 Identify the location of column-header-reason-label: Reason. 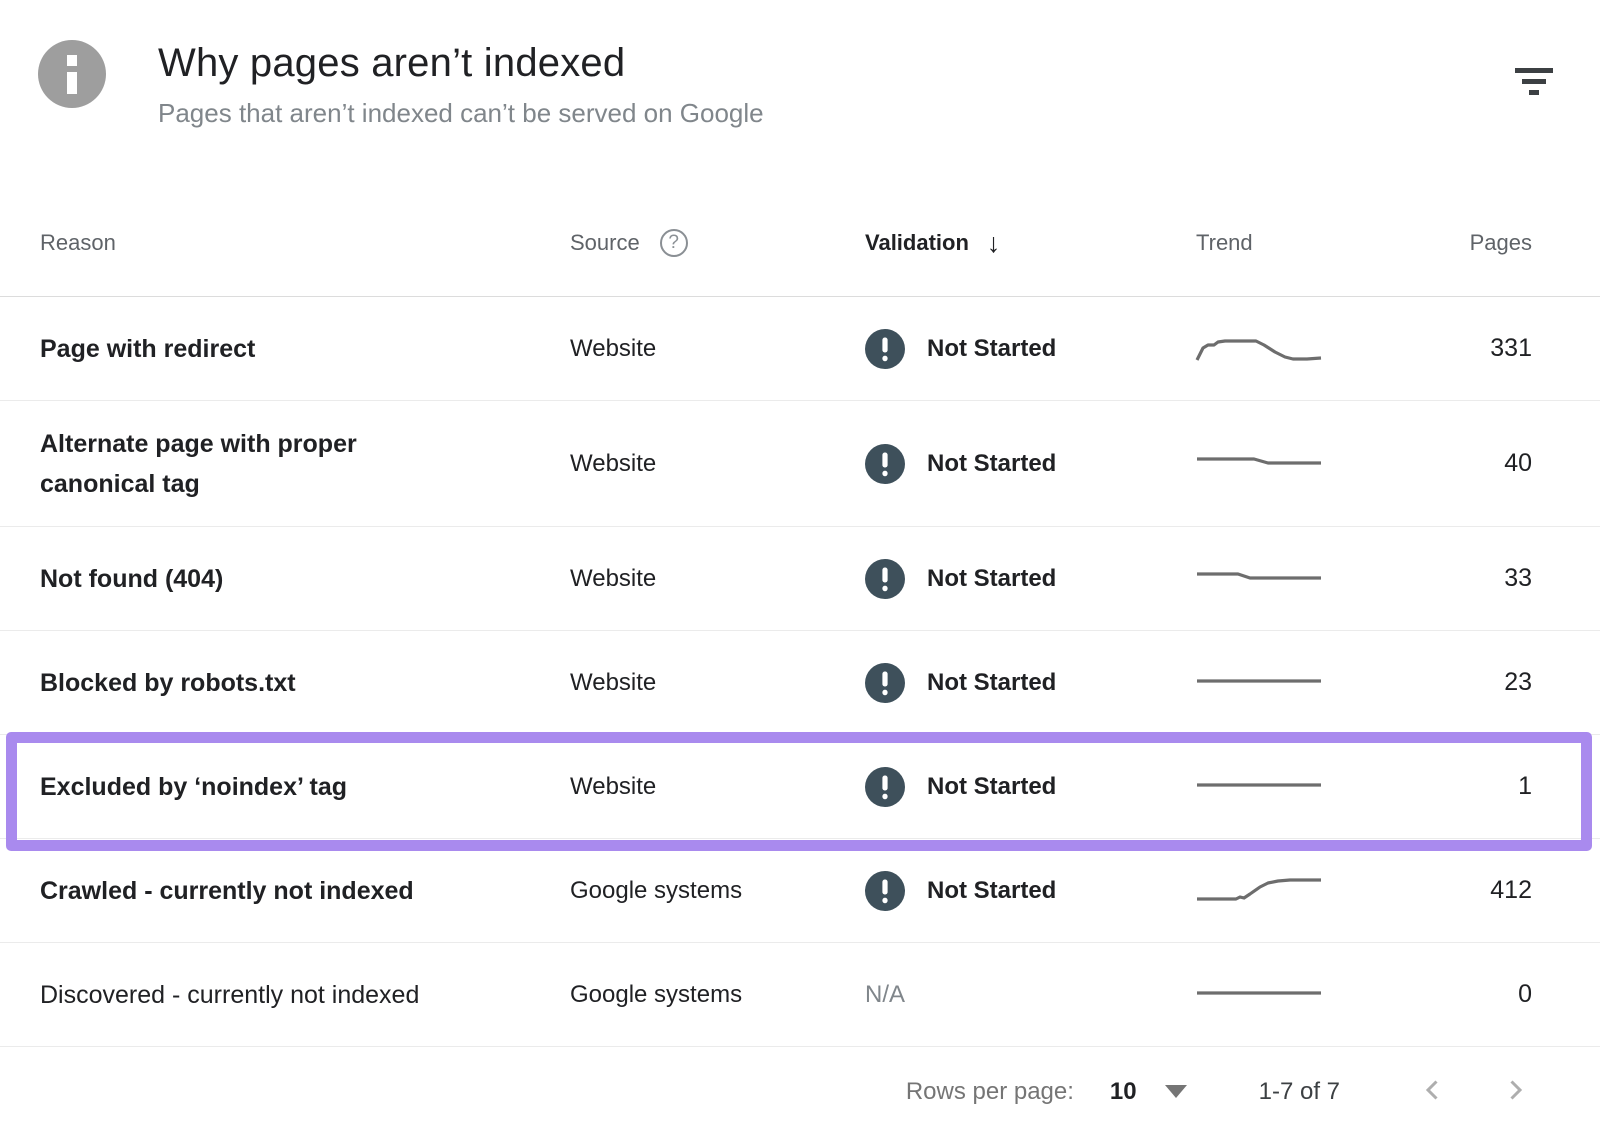
(78, 242).